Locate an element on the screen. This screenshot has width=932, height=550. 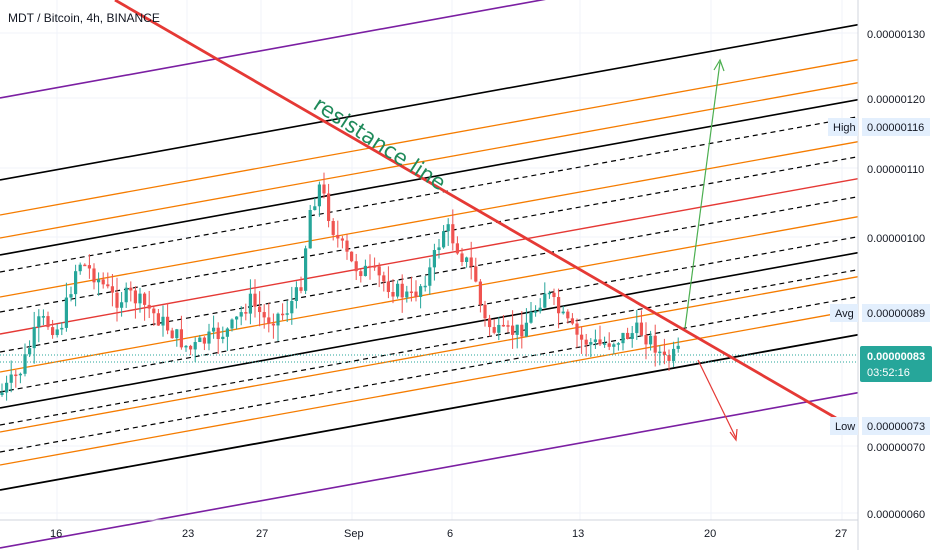
x-tick-27b: 27 is located at coordinates (841, 534).